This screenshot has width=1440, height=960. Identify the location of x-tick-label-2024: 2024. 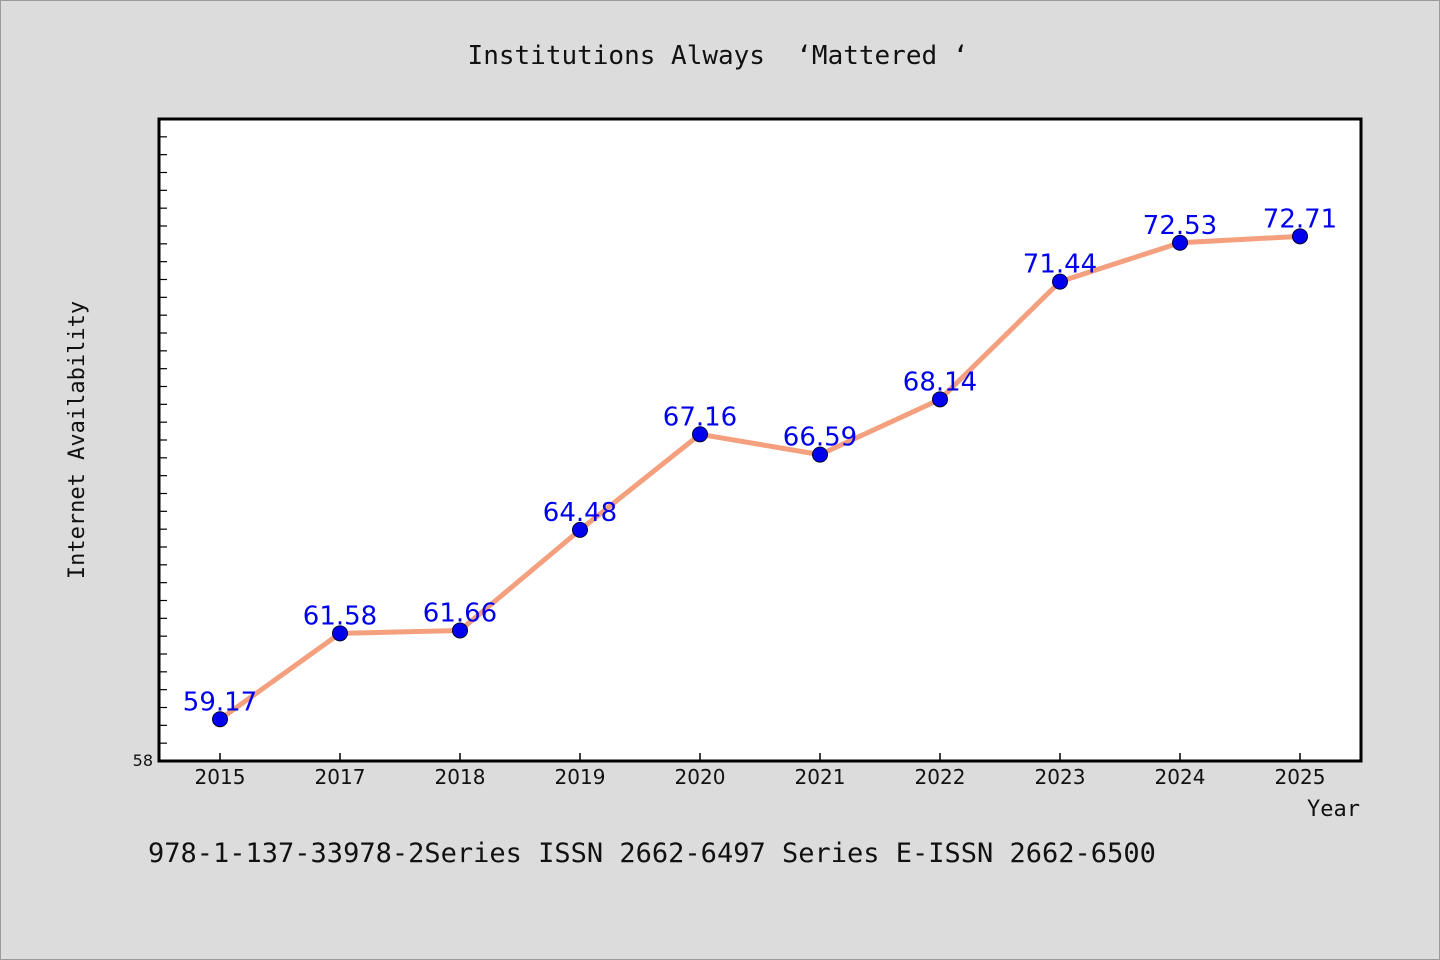
(1180, 777).